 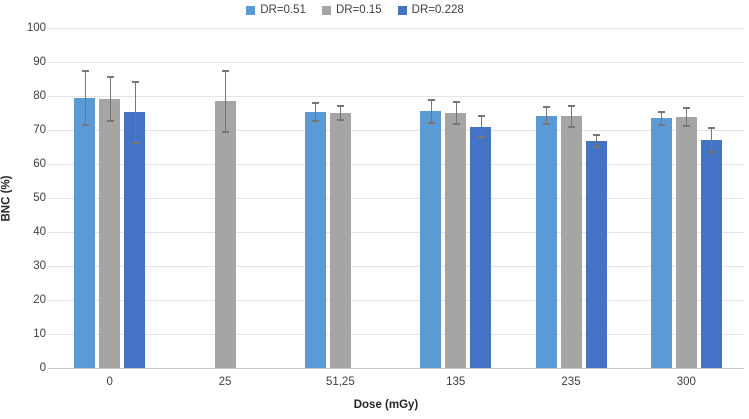 What do you see at coordinates (109, 382) in the screenshot?
I see `x-tick-label: 0` at bounding box center [109, 382].